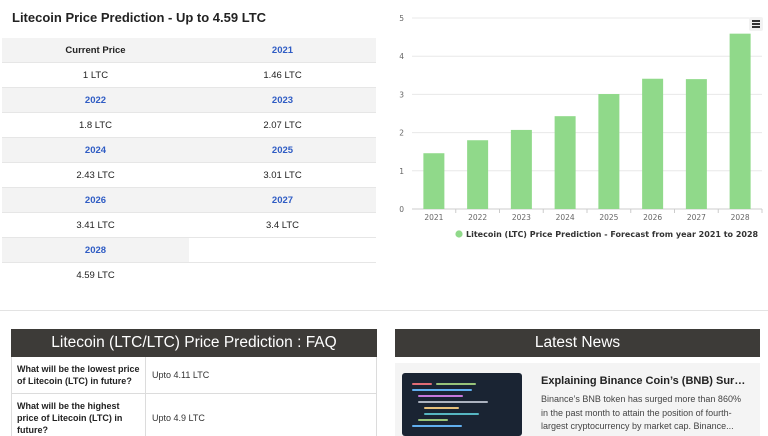 This screenshot has height=436, width=768. Describe the element at coordinates (740, 217) in the screenshot. I see `x-tick-label: 2028` at that location.